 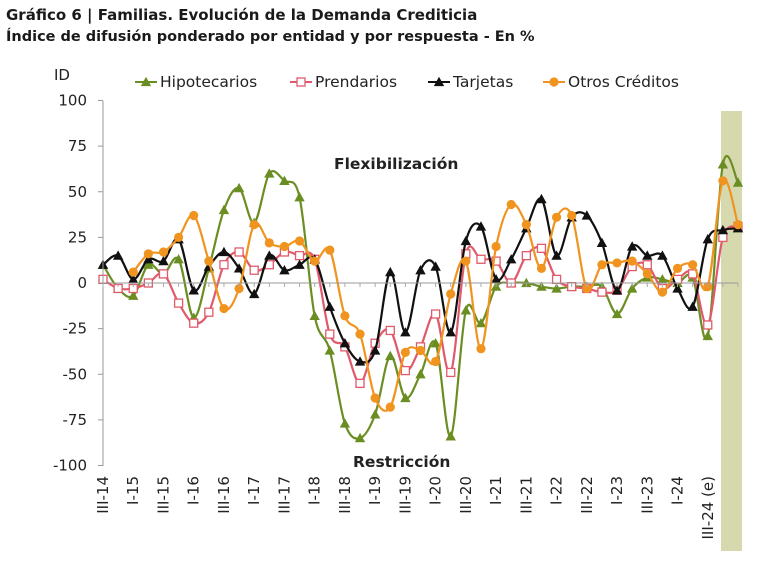 I want to click on legend-item: Prendarios, so click(x=343, y=82).